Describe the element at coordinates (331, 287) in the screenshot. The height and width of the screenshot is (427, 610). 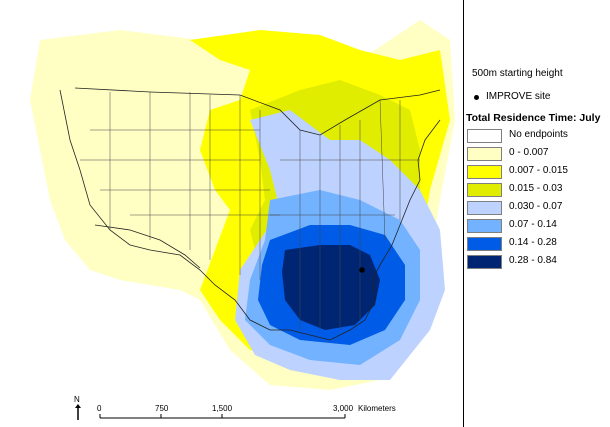
I see `residence-band-0.28-0.84` at that location.